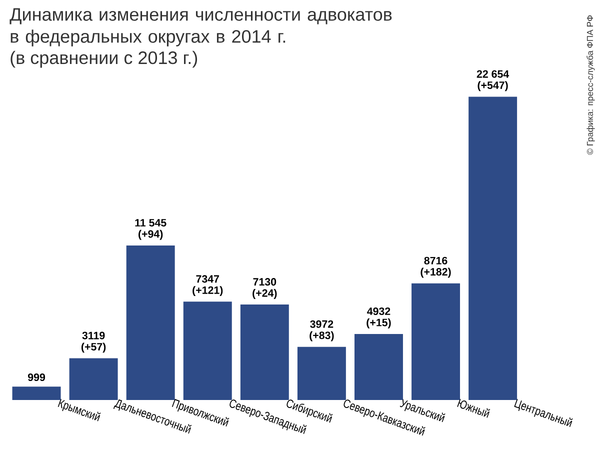 This screenshot has width=600, height=450. I want to click on annotation: (+24), so click(264, 294).